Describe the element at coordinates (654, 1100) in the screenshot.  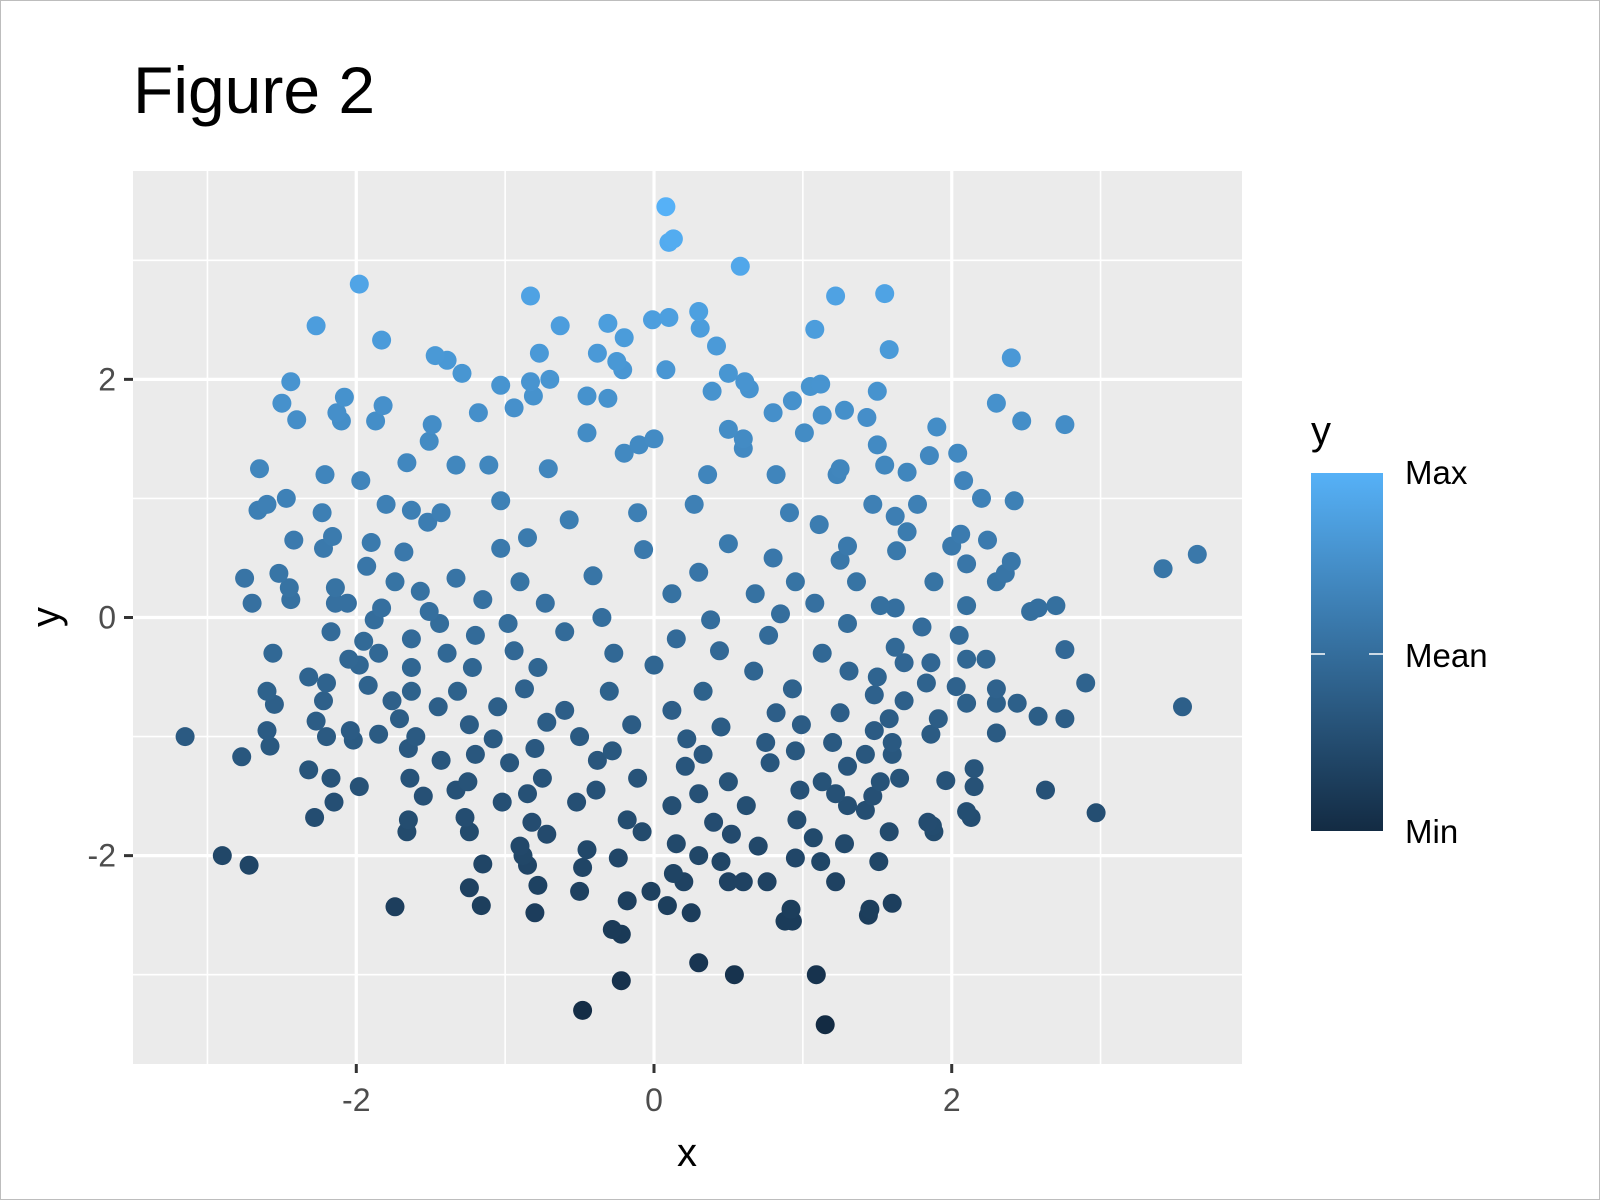
I see `x-tick-label: 0` at that location.